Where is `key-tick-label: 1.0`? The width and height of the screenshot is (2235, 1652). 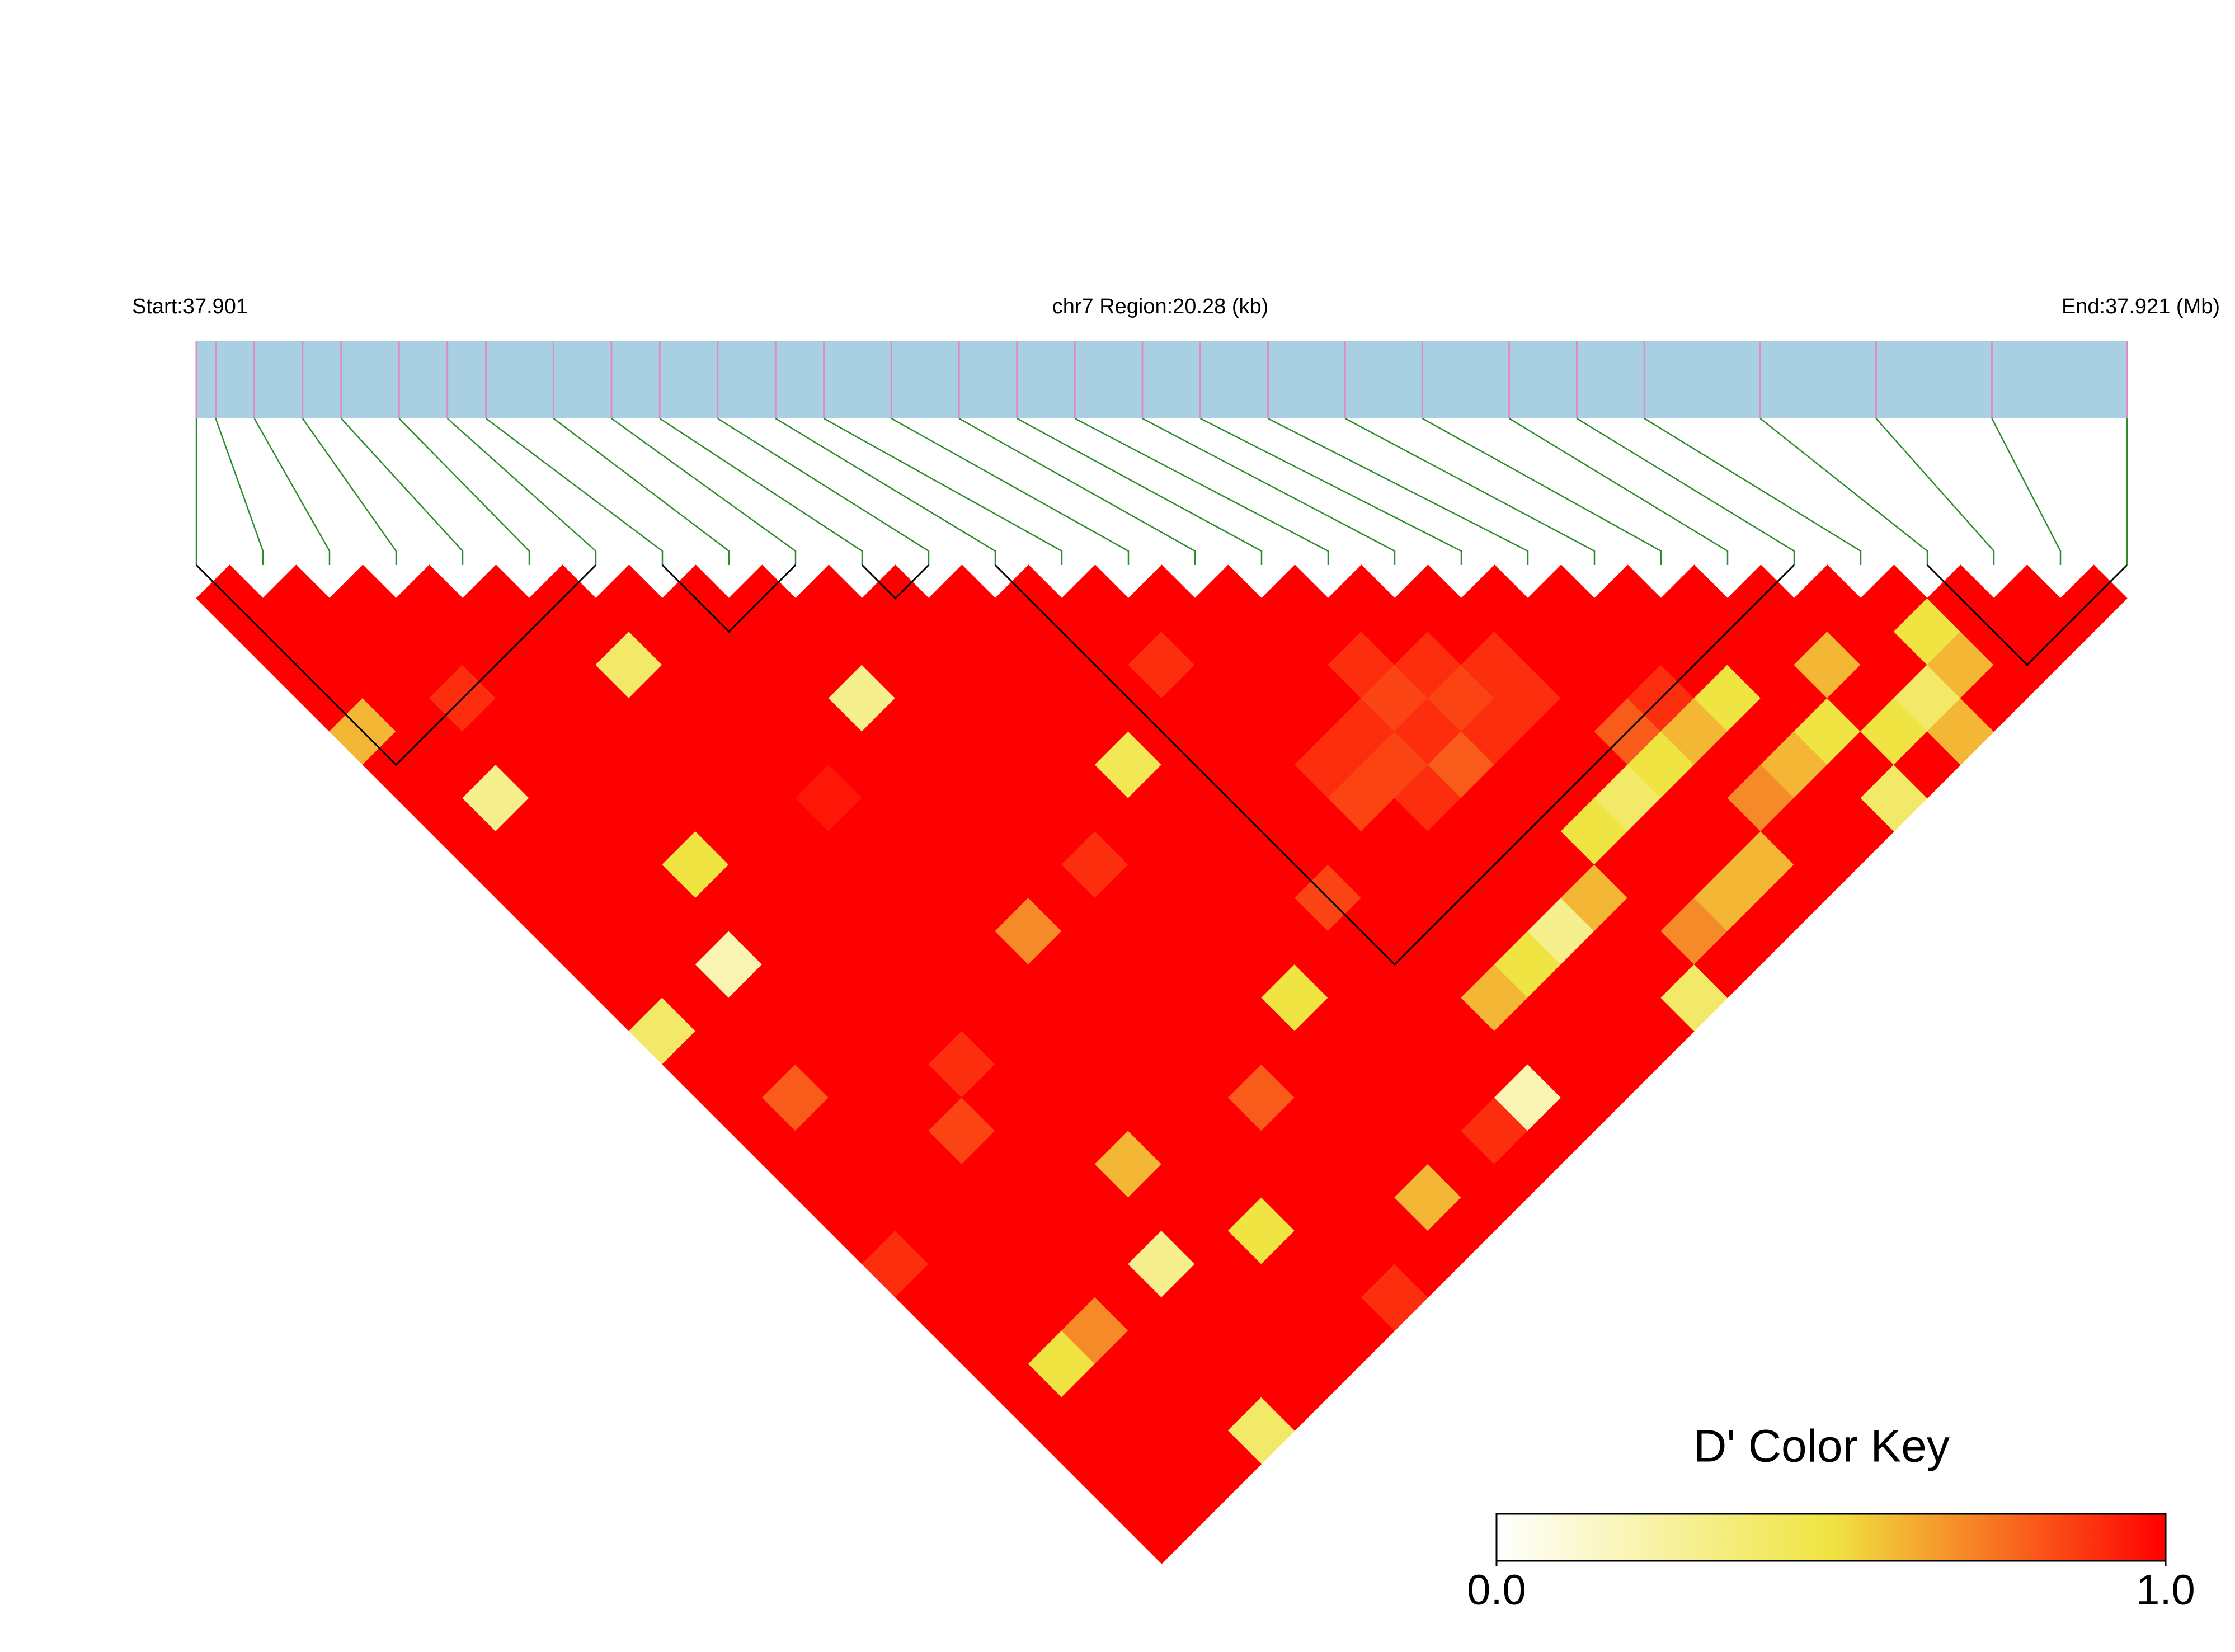
key-tick-label: 1.0 is located at coordinates (2165, 1590).